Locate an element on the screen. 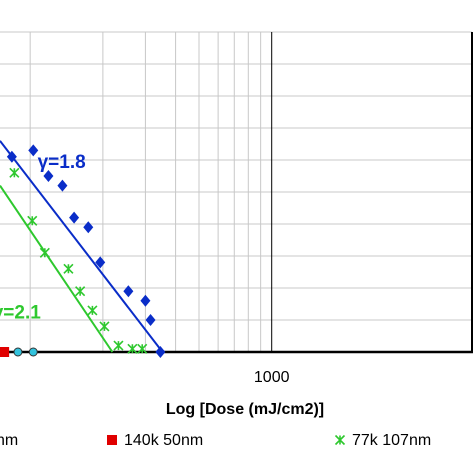 The width and height of the screenshot is (474, 474). annotation: γ=1.8 is located at coordinates (62, 162).